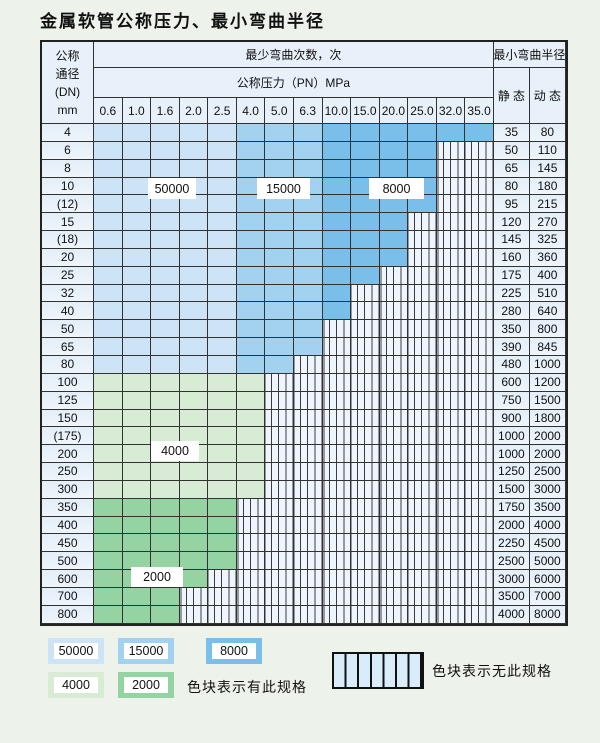 This screenshot has width=600, height=743. Describe the element at coordinates (68, 293) in the screenshot. I see `dn-cell: 32` at that location.